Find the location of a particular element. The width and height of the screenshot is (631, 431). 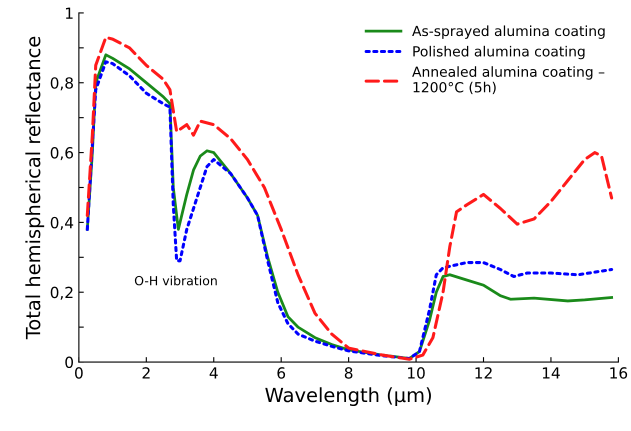

legend-label: Annealed alumina coating – 1200°C (5h) is located at coordinates (508, 80).